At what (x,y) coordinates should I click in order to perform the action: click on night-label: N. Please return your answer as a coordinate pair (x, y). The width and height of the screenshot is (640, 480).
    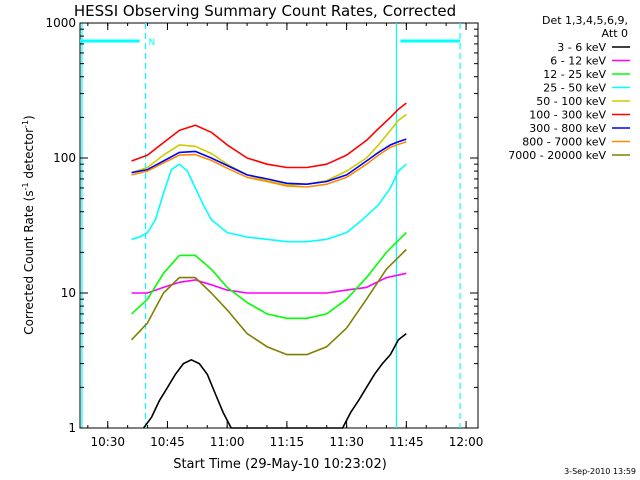
    Looking at the image, I should click on (152, 43).